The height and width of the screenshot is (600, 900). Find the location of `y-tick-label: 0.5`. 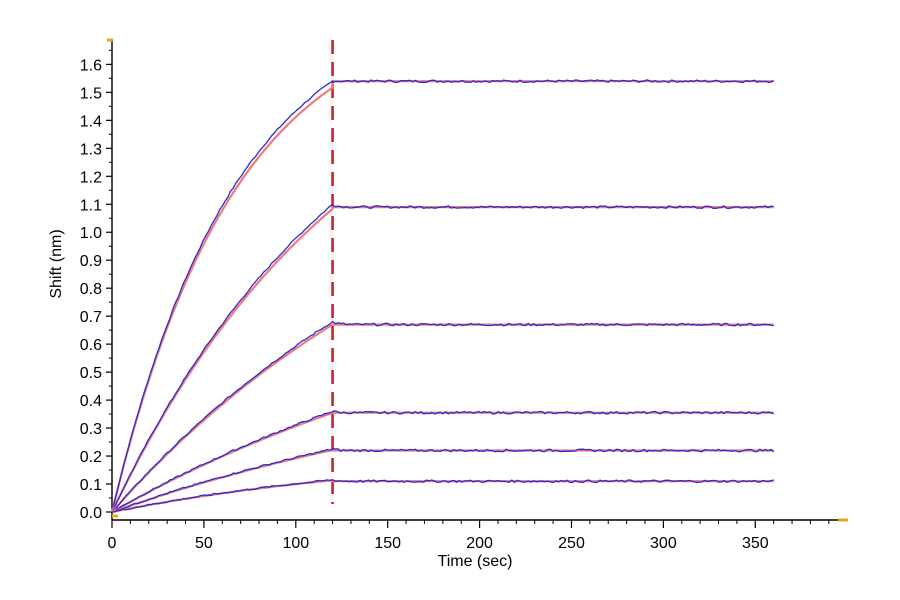

y-tick-label: 0.5 is located at coordinates (91, 373).